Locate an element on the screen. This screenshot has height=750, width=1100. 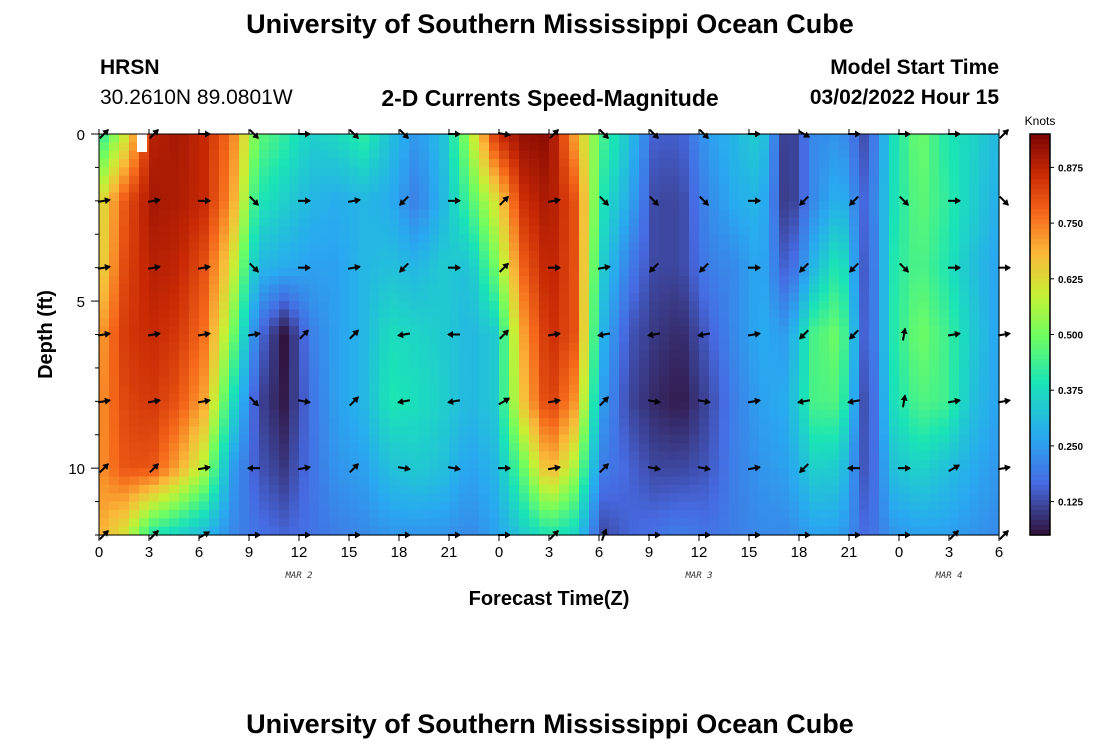
vector-arrow is located at coordinates (904, 331).